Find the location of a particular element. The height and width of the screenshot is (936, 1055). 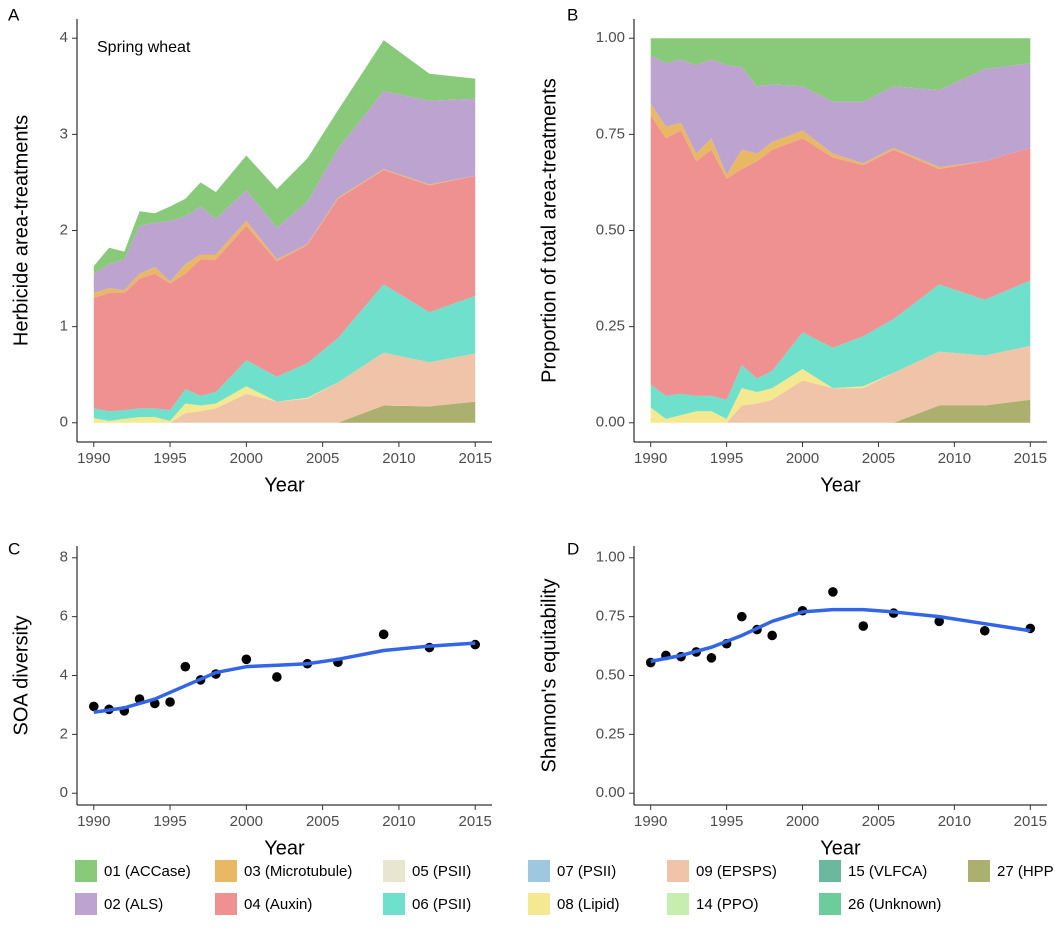

y-tick-label: 8 is located at coordinates (64, 557).